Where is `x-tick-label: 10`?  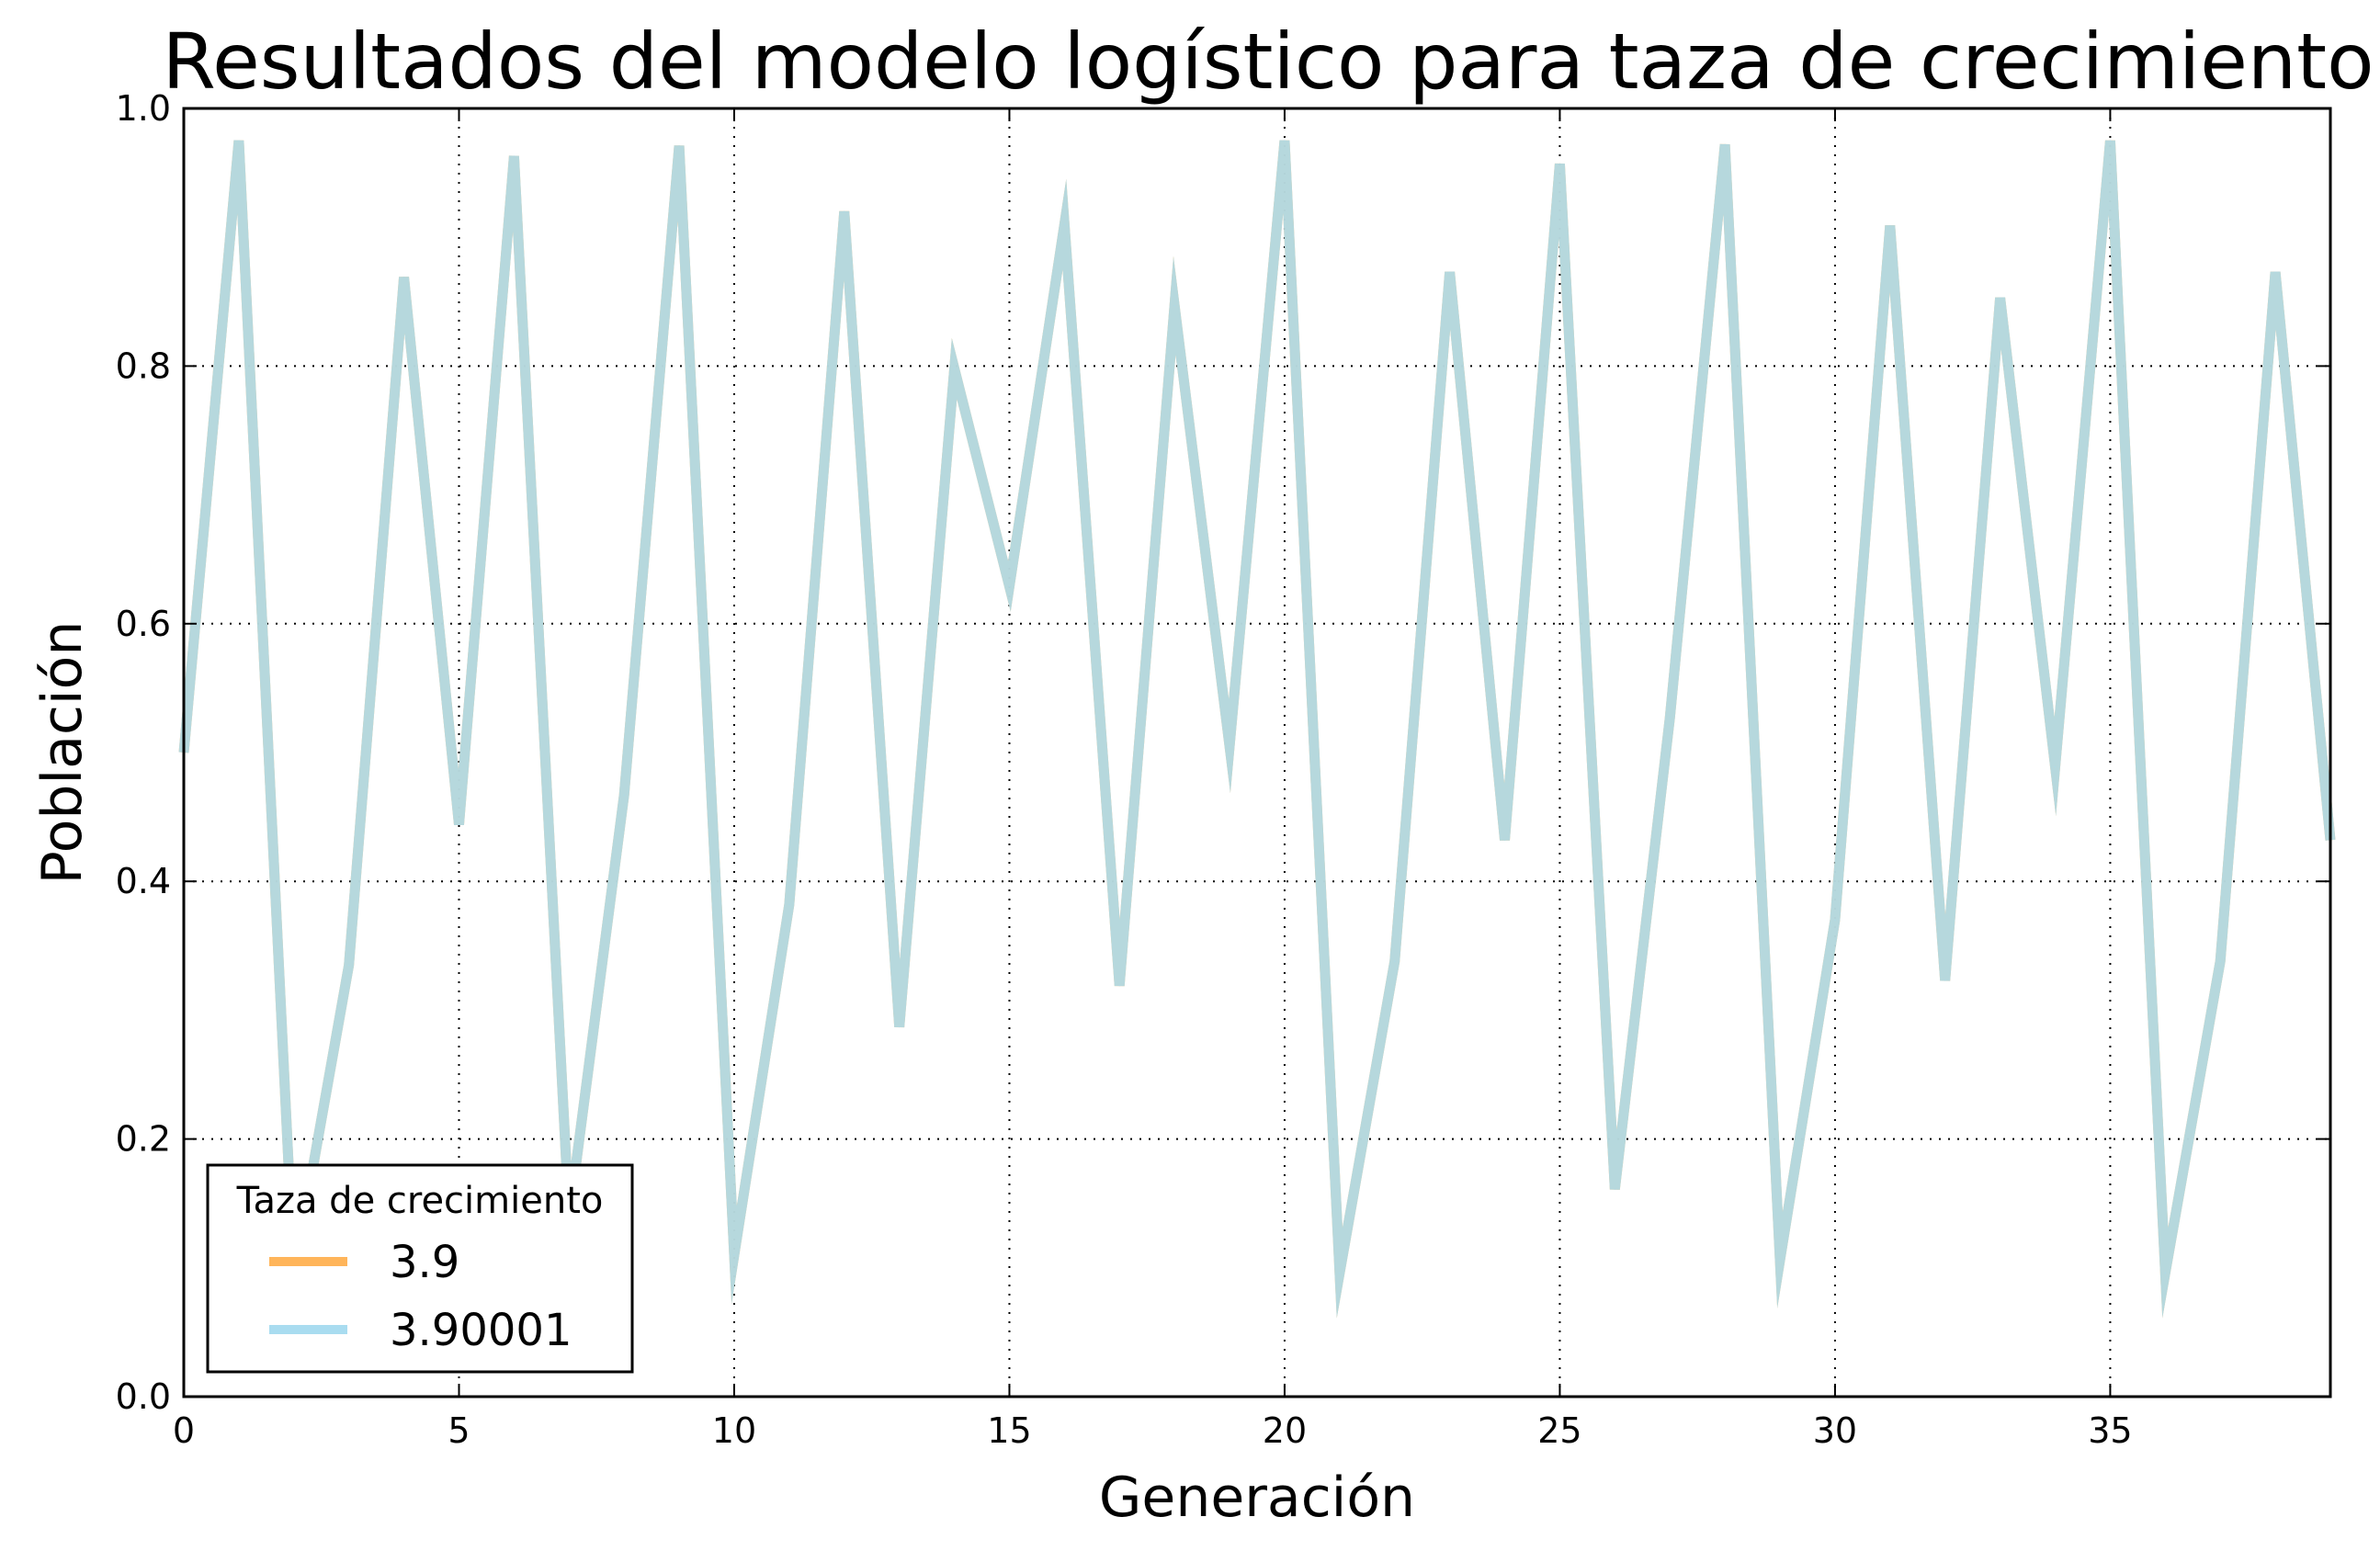 x-tick-label: 10 is located at coordinates (734, 1430).